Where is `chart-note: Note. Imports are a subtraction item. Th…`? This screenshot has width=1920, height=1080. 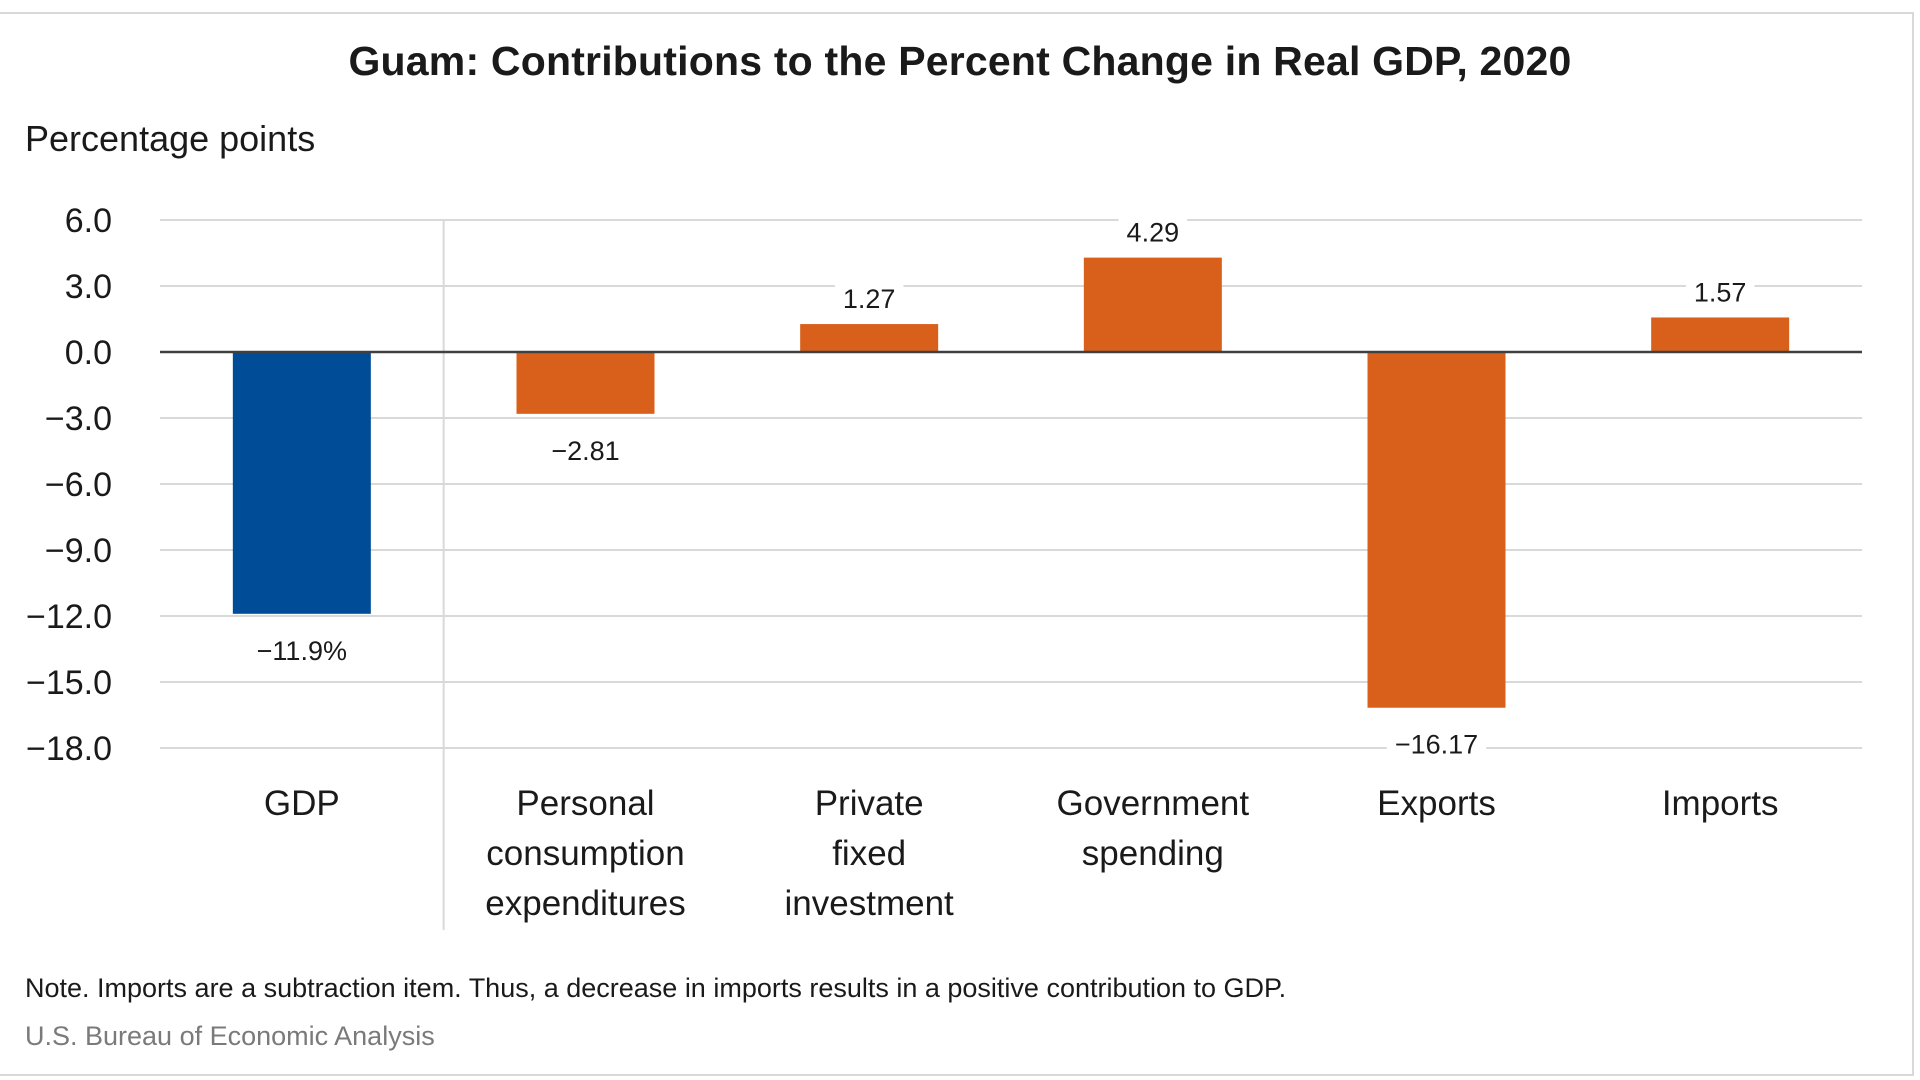 chart-note: Note. Imports are a subtraction item. Th… is located at coordinates (656, 988).